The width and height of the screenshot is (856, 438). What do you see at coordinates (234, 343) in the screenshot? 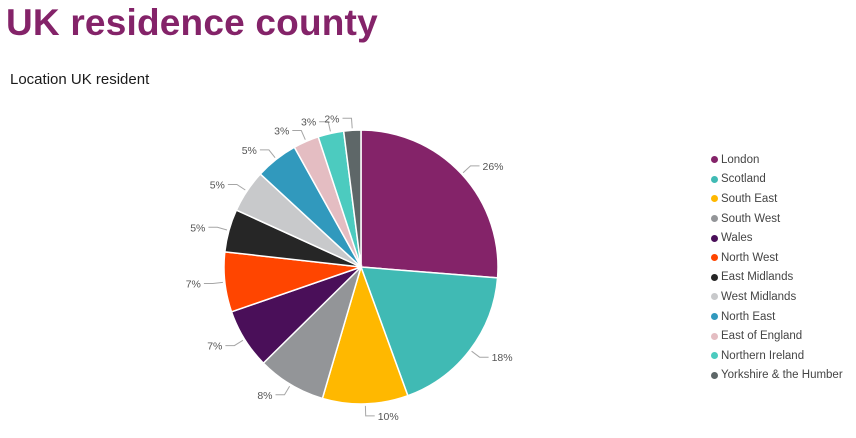
I see `leader-line-wales` at bounding box center [234, 343].